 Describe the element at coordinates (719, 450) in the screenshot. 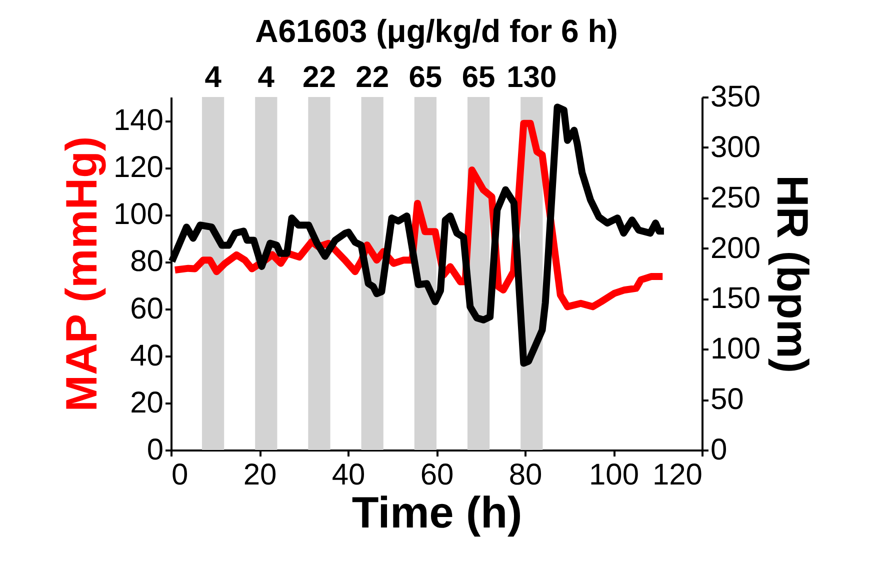

I see `y2-tick-label: 0` at that location.